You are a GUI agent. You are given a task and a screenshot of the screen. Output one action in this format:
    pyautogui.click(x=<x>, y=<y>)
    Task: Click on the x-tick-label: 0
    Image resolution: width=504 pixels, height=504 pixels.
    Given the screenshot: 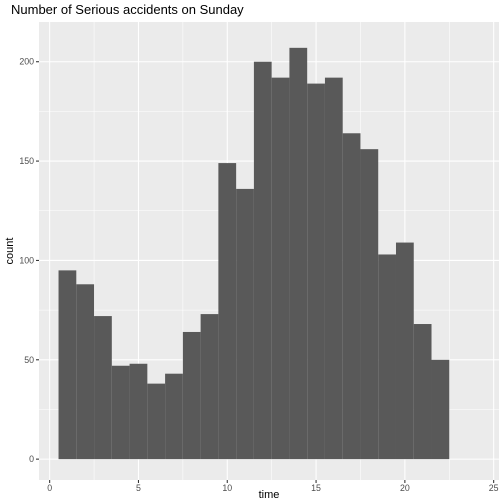 What is the action you would take?
    pyautogui.click(x=49, y=488)
    